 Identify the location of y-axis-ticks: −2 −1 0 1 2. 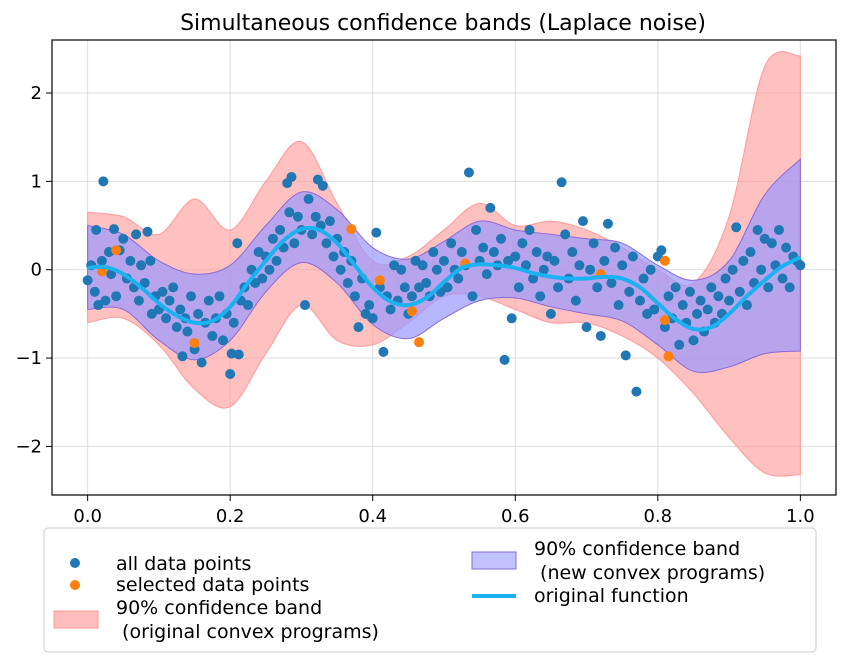
(33, 270).